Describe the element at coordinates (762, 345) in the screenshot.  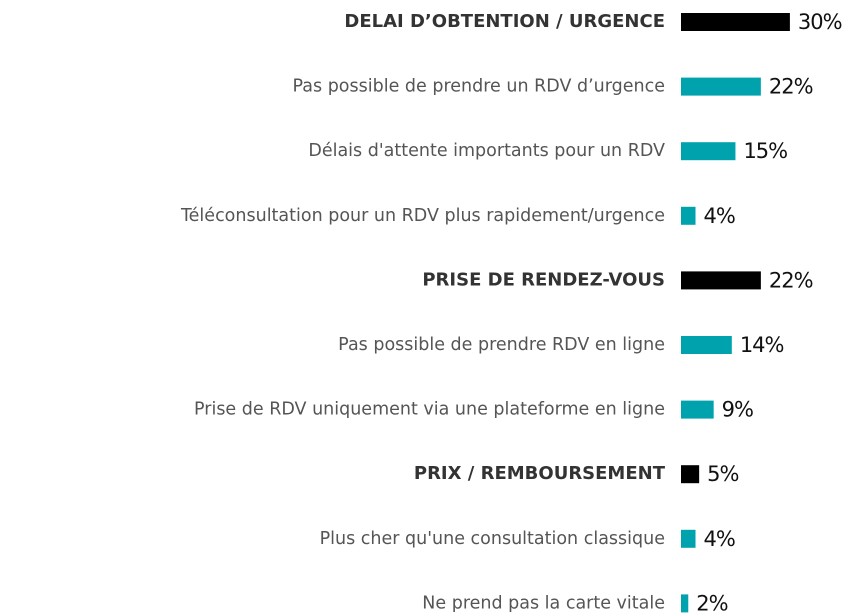
I see `value-label: 14%` at that location.